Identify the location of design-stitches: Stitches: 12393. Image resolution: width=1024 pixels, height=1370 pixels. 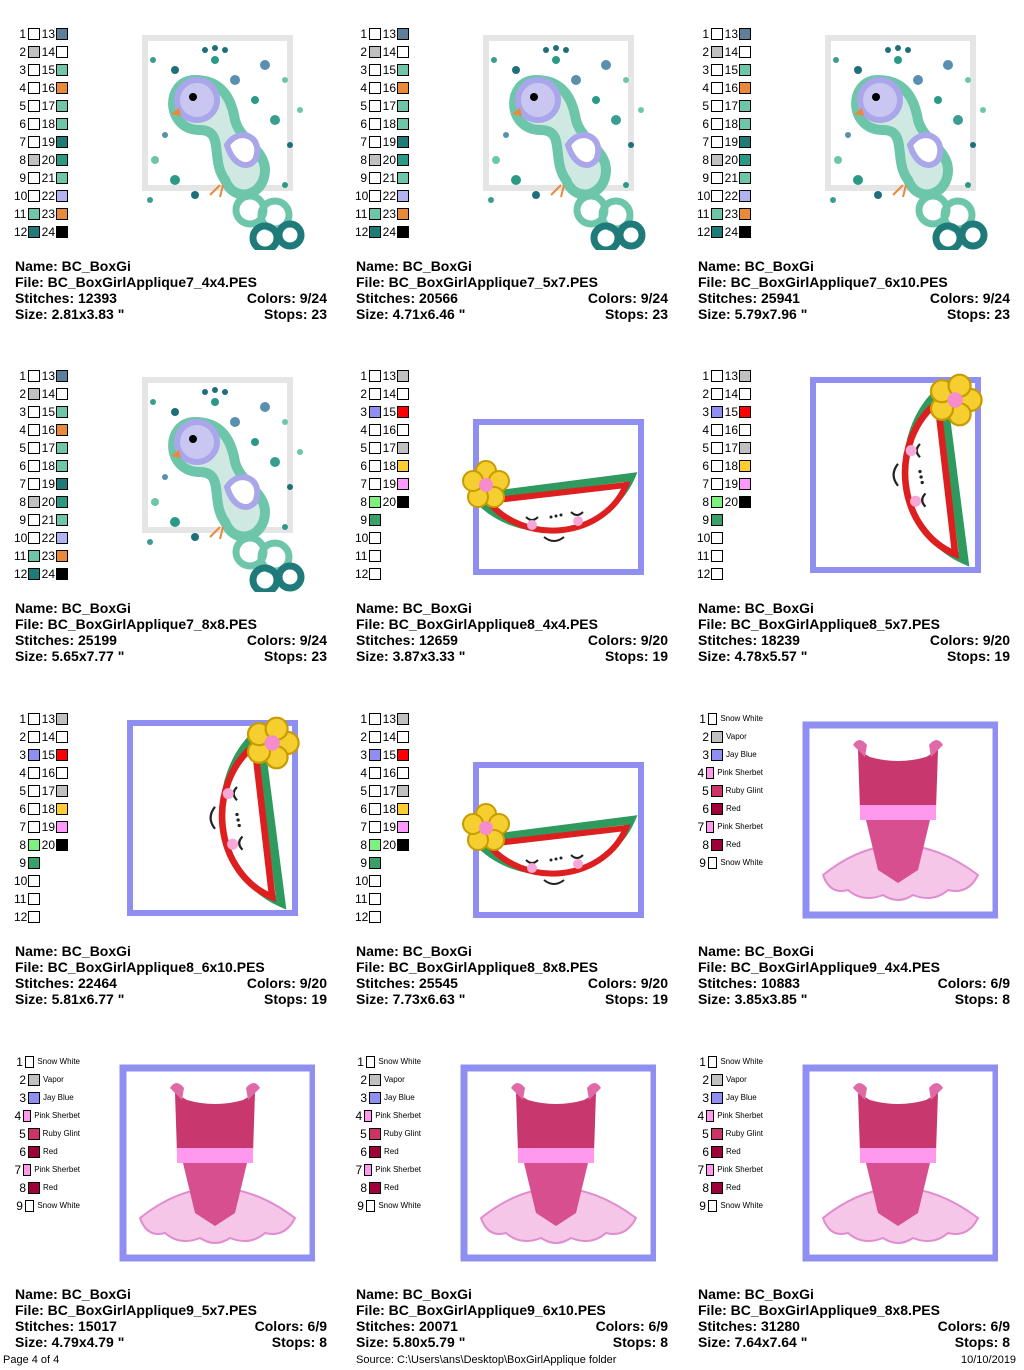
(66, 298).